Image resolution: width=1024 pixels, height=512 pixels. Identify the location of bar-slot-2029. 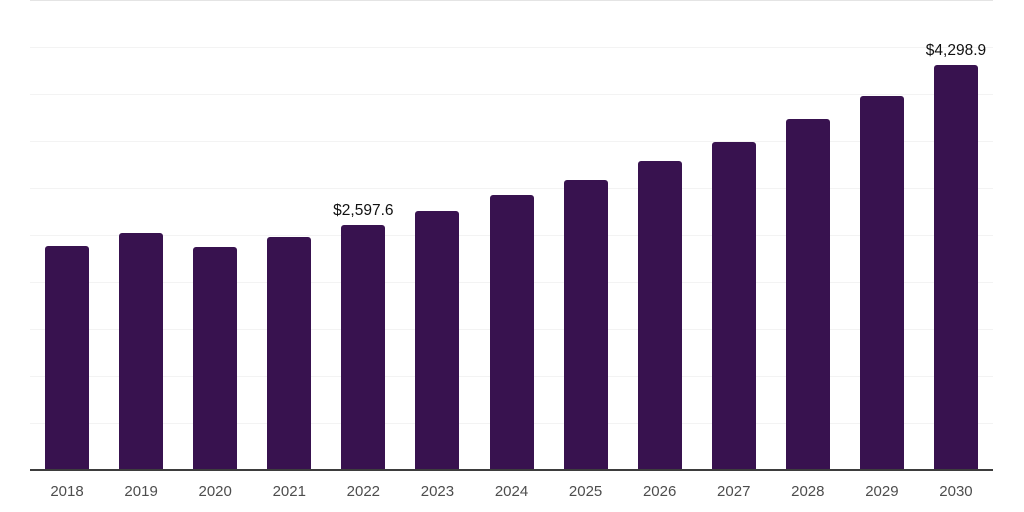
(882, 234).